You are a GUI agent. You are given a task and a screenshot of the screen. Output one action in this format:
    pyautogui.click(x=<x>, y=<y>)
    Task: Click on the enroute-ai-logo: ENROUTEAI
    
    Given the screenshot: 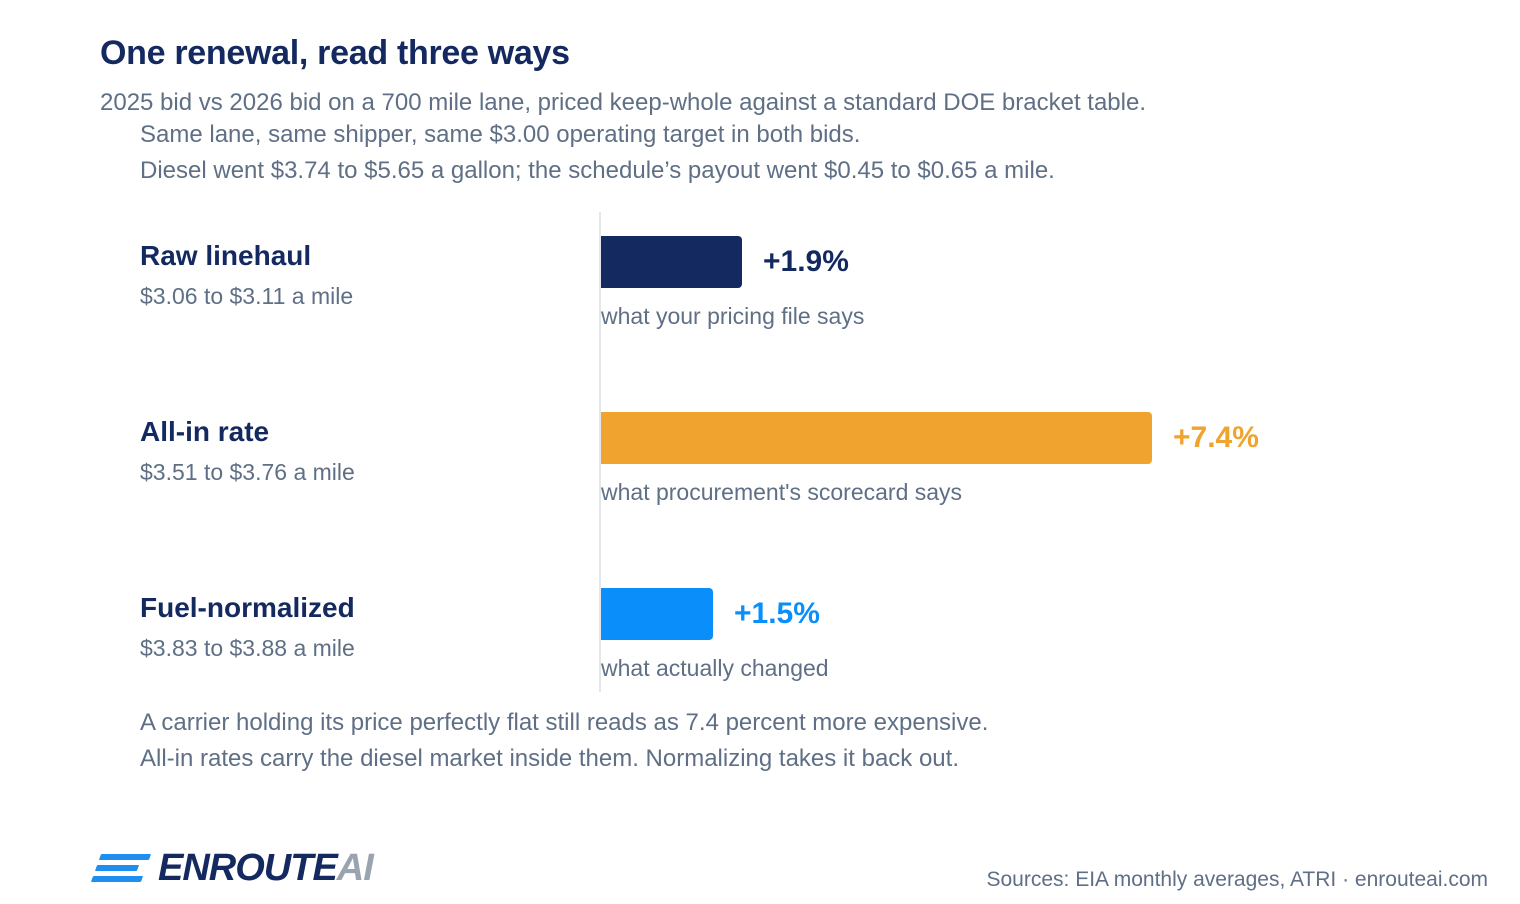 What is the action you would take?
    pyautogui.click(x=232, y=868)
    